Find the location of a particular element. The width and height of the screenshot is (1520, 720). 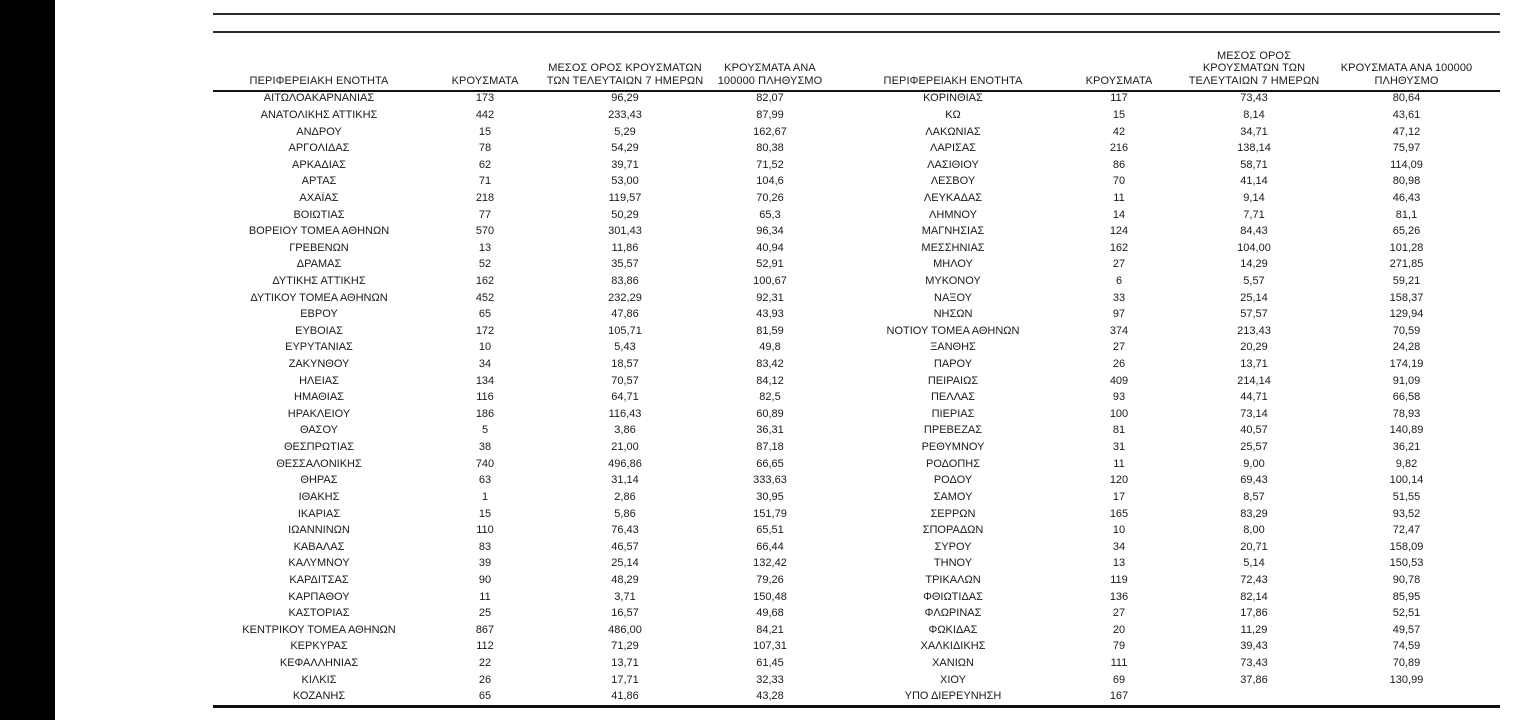

cases-cell: 27 is located at coordinates (1119, 347).